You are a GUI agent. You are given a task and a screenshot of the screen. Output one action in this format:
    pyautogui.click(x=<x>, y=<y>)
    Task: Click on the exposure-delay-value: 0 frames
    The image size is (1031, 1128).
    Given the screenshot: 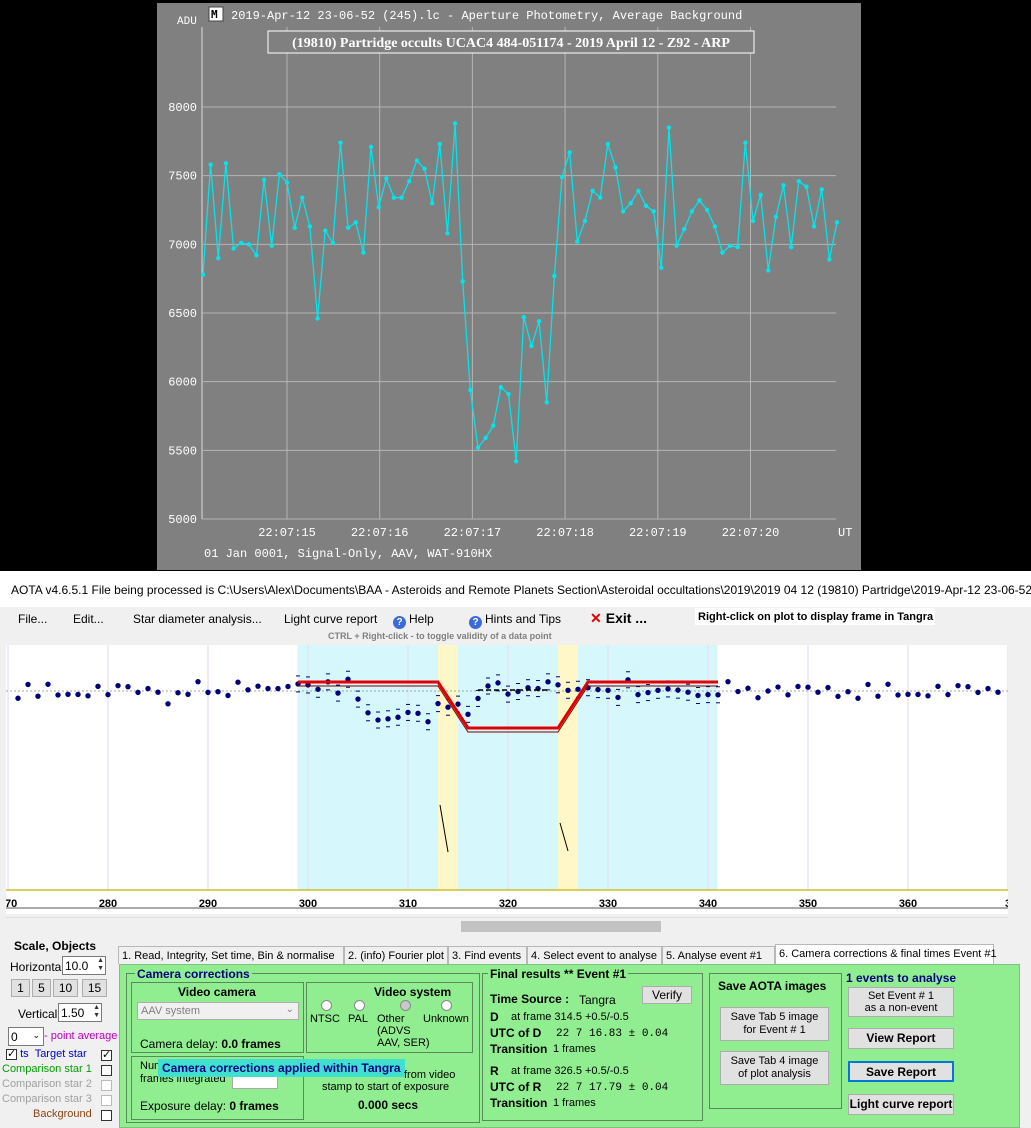 What is the action you would take?
    pyautogui.click(x=254, y=1106)
    